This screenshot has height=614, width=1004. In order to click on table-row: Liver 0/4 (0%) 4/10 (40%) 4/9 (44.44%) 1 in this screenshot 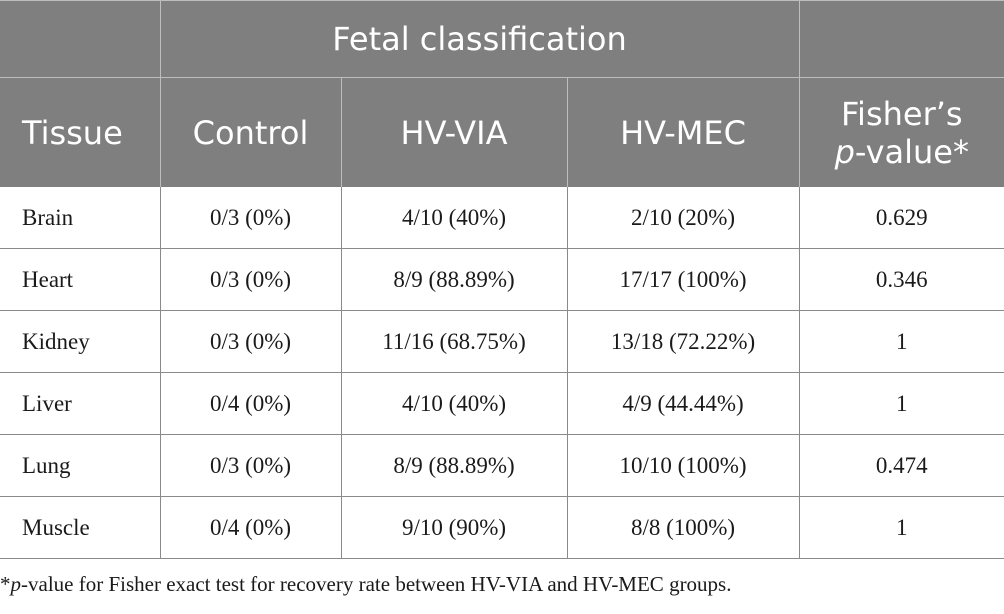, I will do `click(502, 403)`.